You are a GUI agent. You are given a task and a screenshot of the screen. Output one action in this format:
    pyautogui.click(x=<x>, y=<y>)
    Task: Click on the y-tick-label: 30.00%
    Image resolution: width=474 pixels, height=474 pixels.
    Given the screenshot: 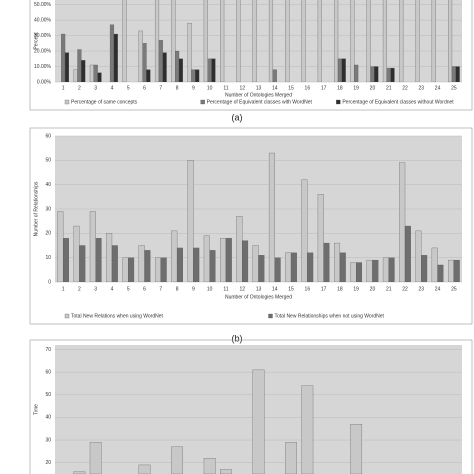 What is the action you would take?
    pyautogui.click(x=43, y=36)
    